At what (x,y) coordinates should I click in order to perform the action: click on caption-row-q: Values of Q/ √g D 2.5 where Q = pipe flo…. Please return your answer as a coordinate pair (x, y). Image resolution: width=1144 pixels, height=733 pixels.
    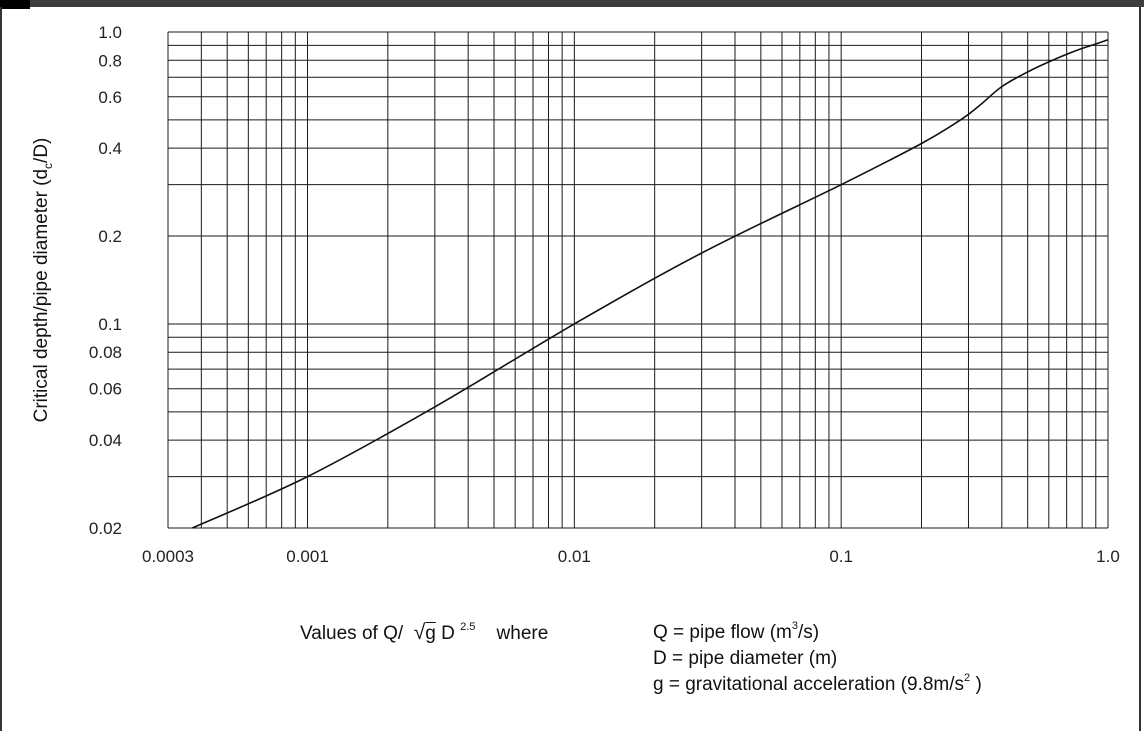
    Looking at the image, I should click on (710, 633).